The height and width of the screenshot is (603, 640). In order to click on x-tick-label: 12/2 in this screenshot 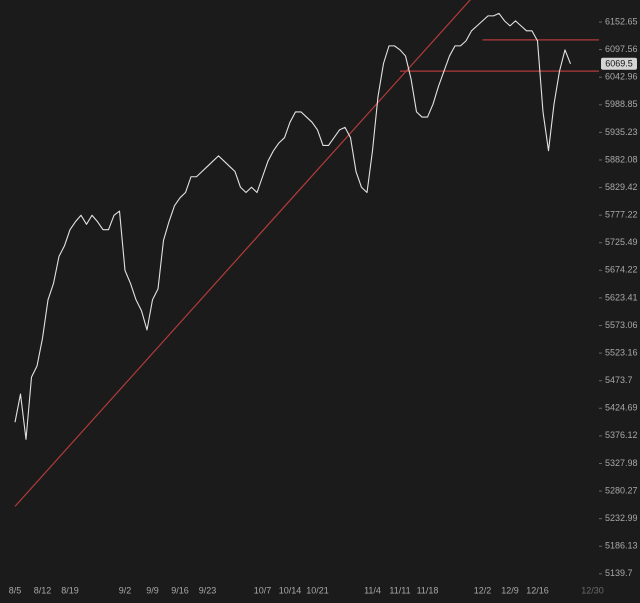, I will do `click(483, 590)`.